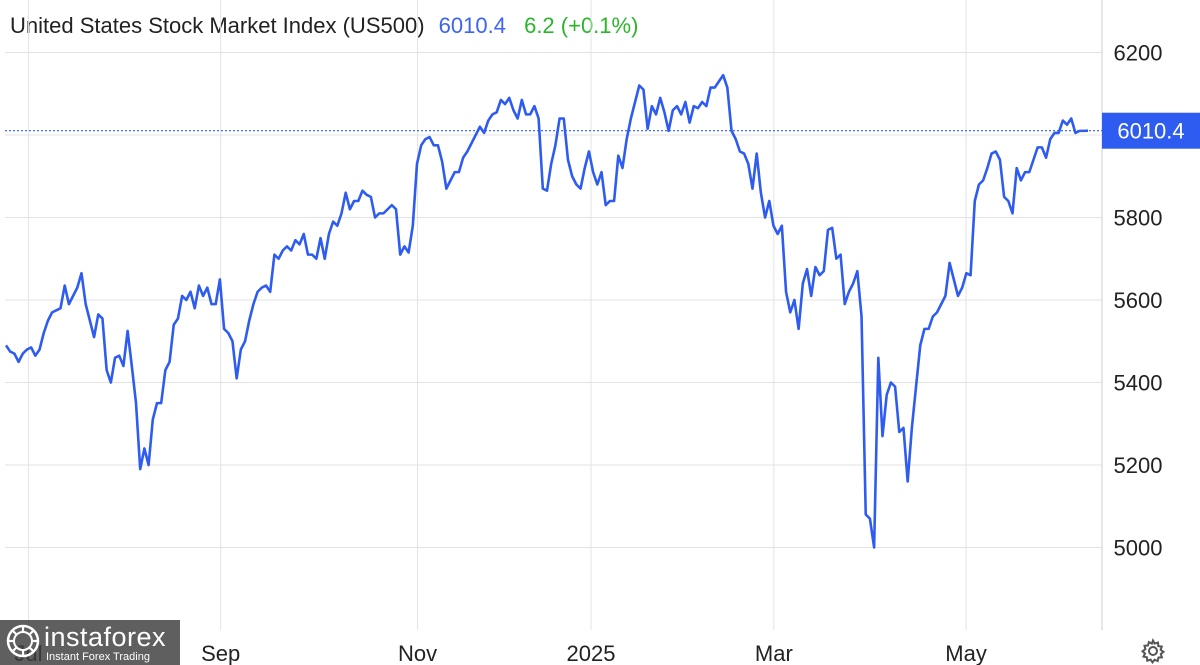 This screenshot has height=665, width=1200. I want to click on y-tick-label: 6200, so click(1138, 53).